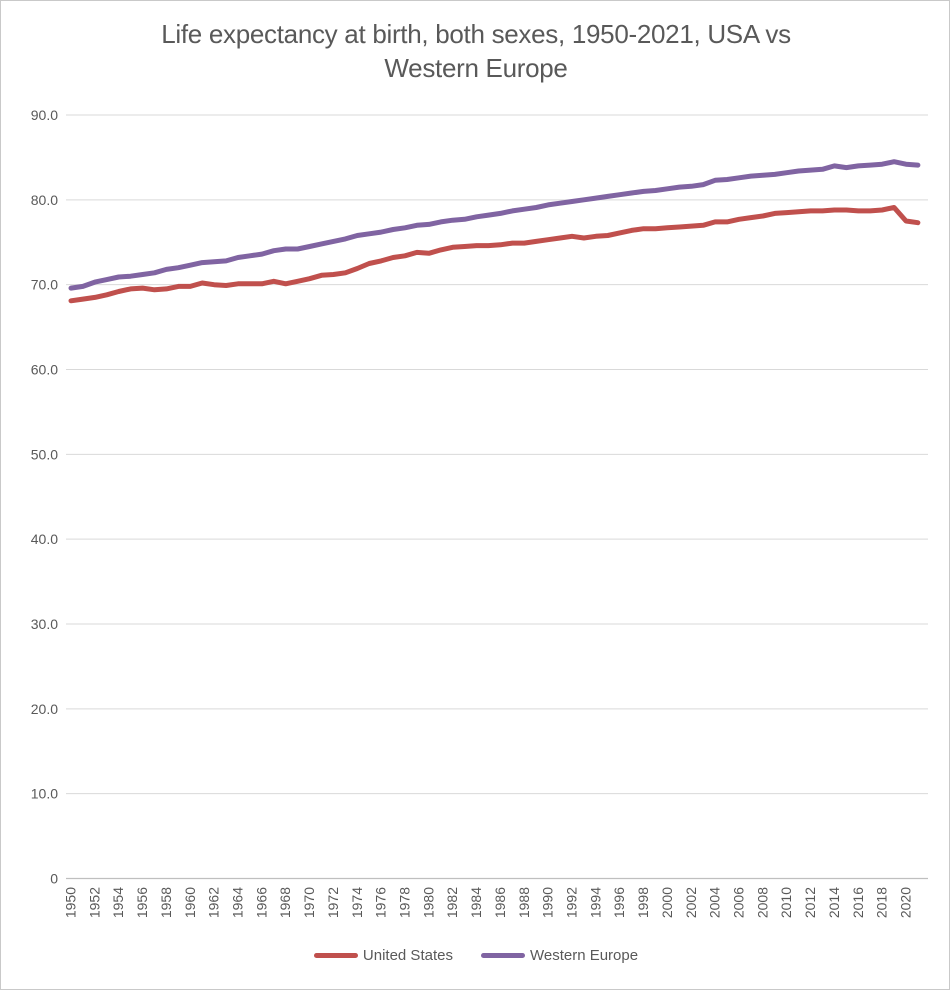  I want to click on x-tick-label: 1972, so click(333, 902).